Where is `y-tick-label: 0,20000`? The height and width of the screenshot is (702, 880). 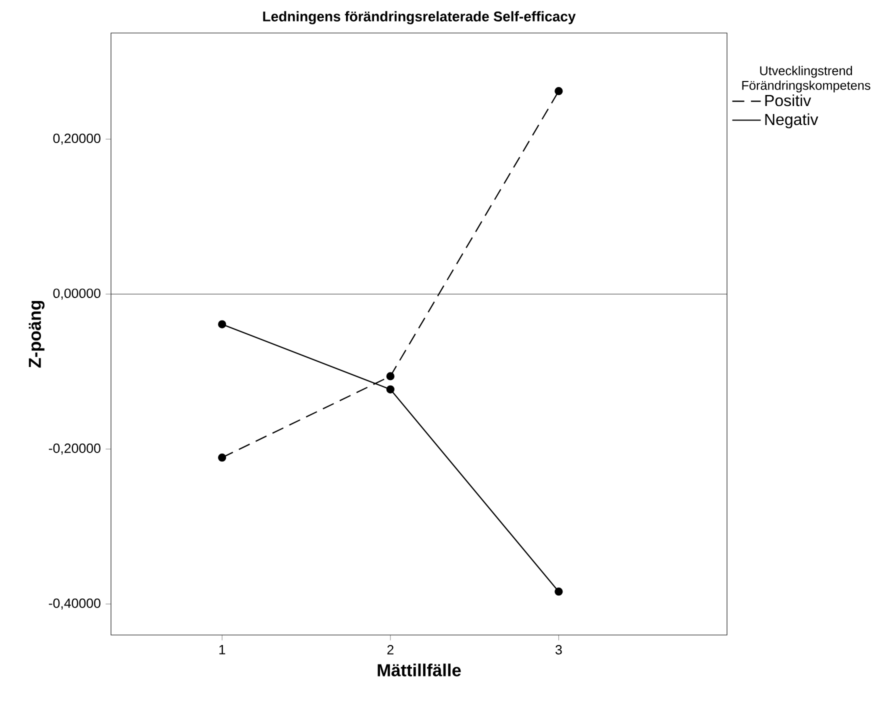
y-tick-label: 0,20000 is located at coordinates (76, 139).